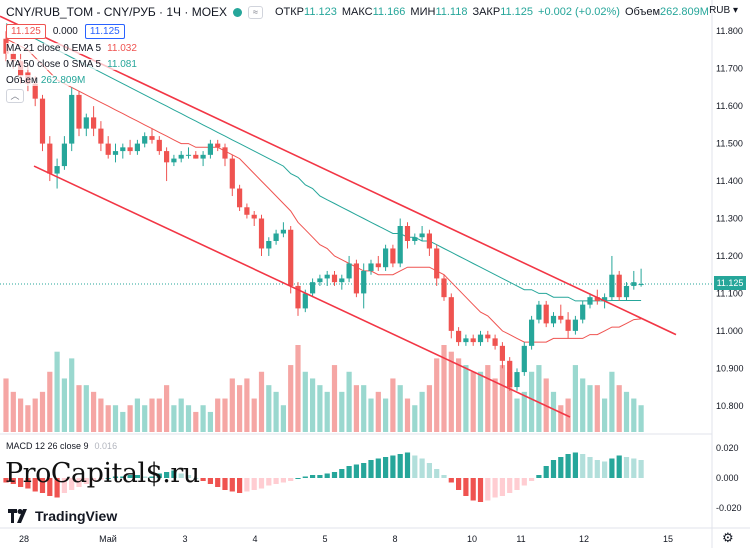 The image size is (750, 548). Describe the element at coordinates (730, 406) in the screenshot. I see `price-tick-label: 10.800` at that location.